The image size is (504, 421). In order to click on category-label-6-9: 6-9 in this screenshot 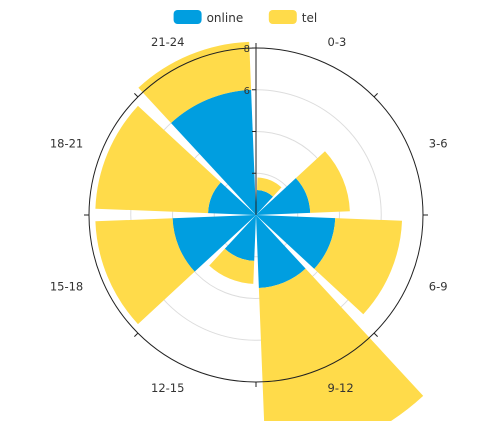, I will do `click(438, 287)`.